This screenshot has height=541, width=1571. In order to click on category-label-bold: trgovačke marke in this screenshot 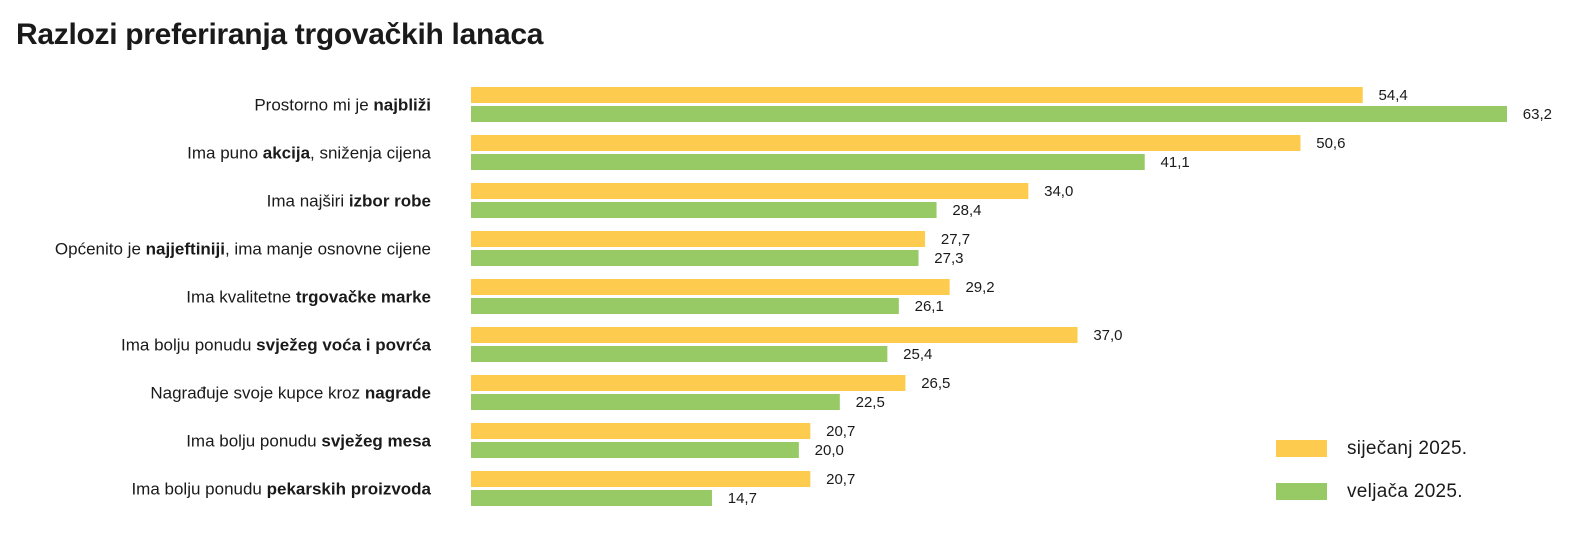, I will do `click(363, 297)`.